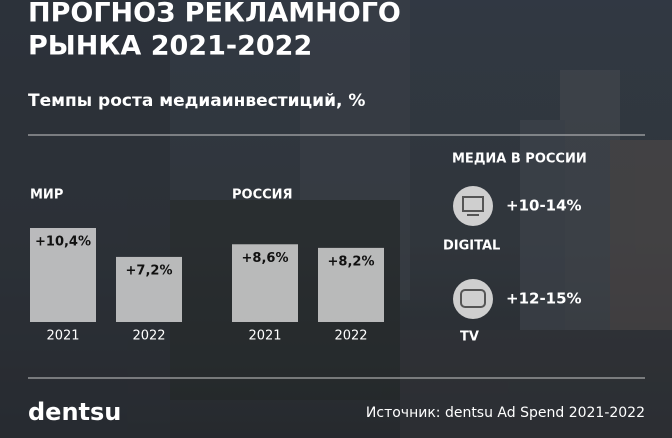 This screenshot has width=672, height=438. Describe the element at coordinates (473, 299) in the screenshot. I see `tv-icon` at that location.